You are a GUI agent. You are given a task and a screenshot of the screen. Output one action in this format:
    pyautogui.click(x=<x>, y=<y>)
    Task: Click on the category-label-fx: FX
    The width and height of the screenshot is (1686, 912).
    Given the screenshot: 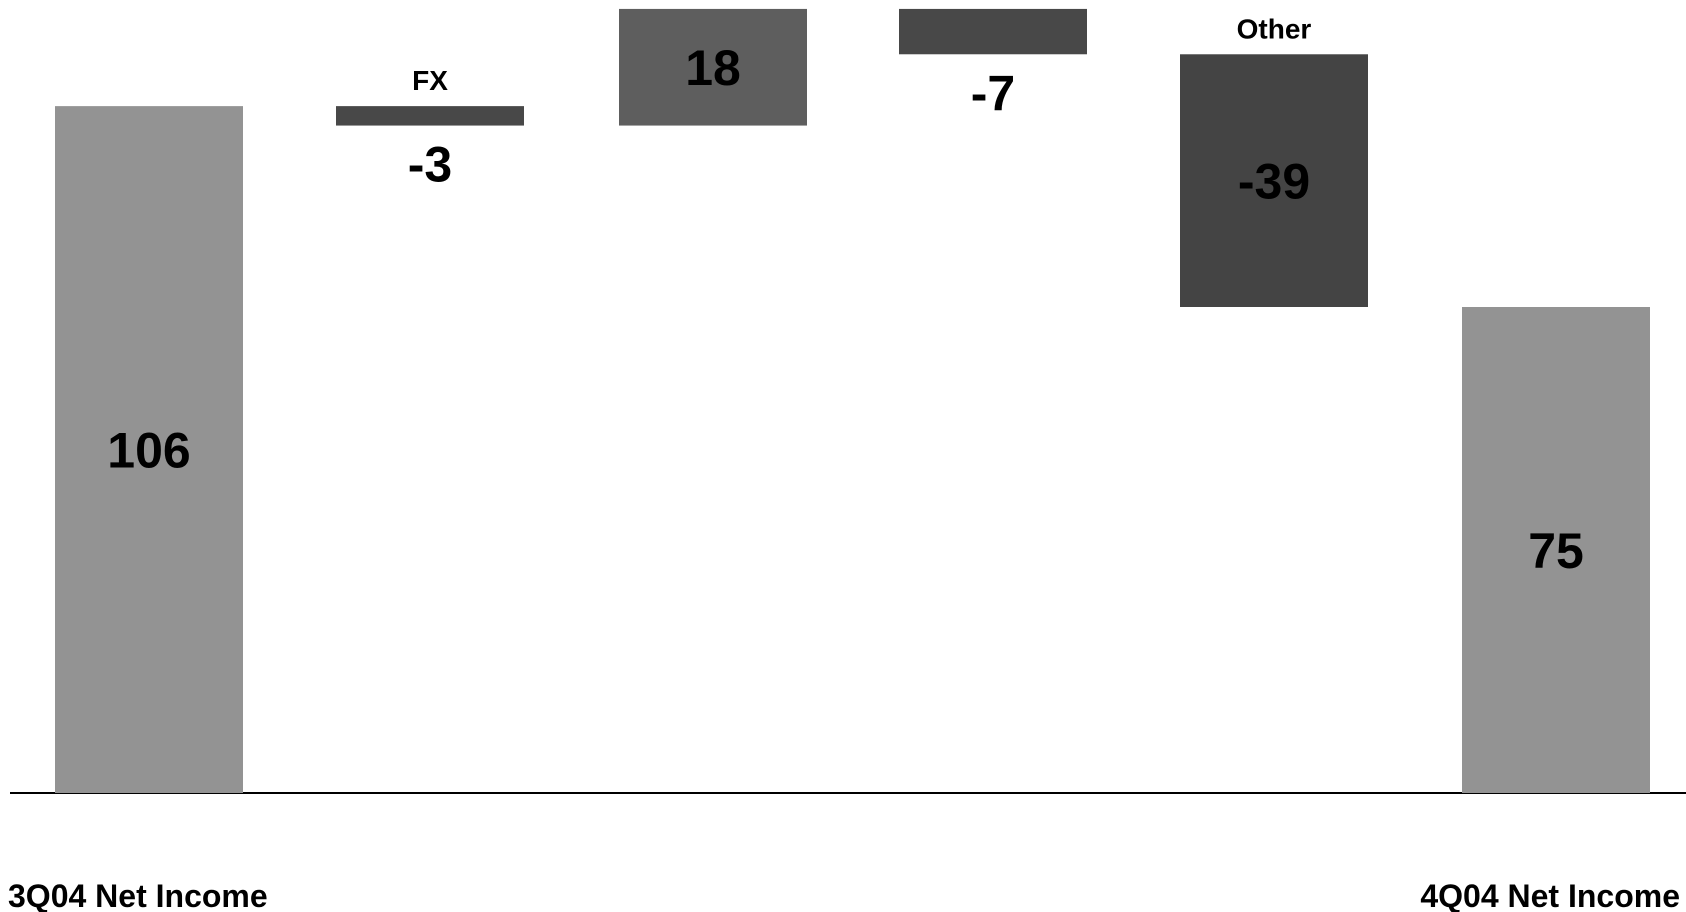 What is the action you would take?
    pyautogui.click(x=430, y=80)
    